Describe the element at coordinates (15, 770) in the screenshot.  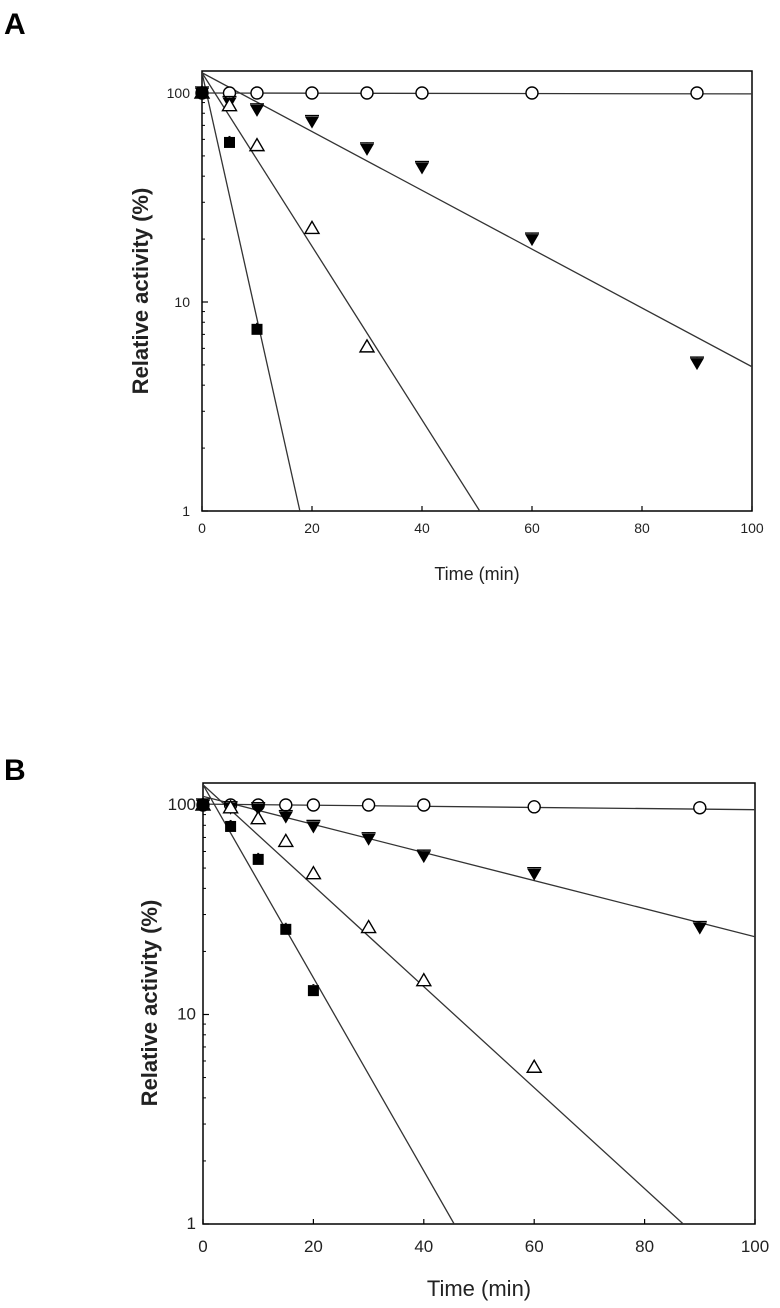
I see `panel-label: B` at that location.